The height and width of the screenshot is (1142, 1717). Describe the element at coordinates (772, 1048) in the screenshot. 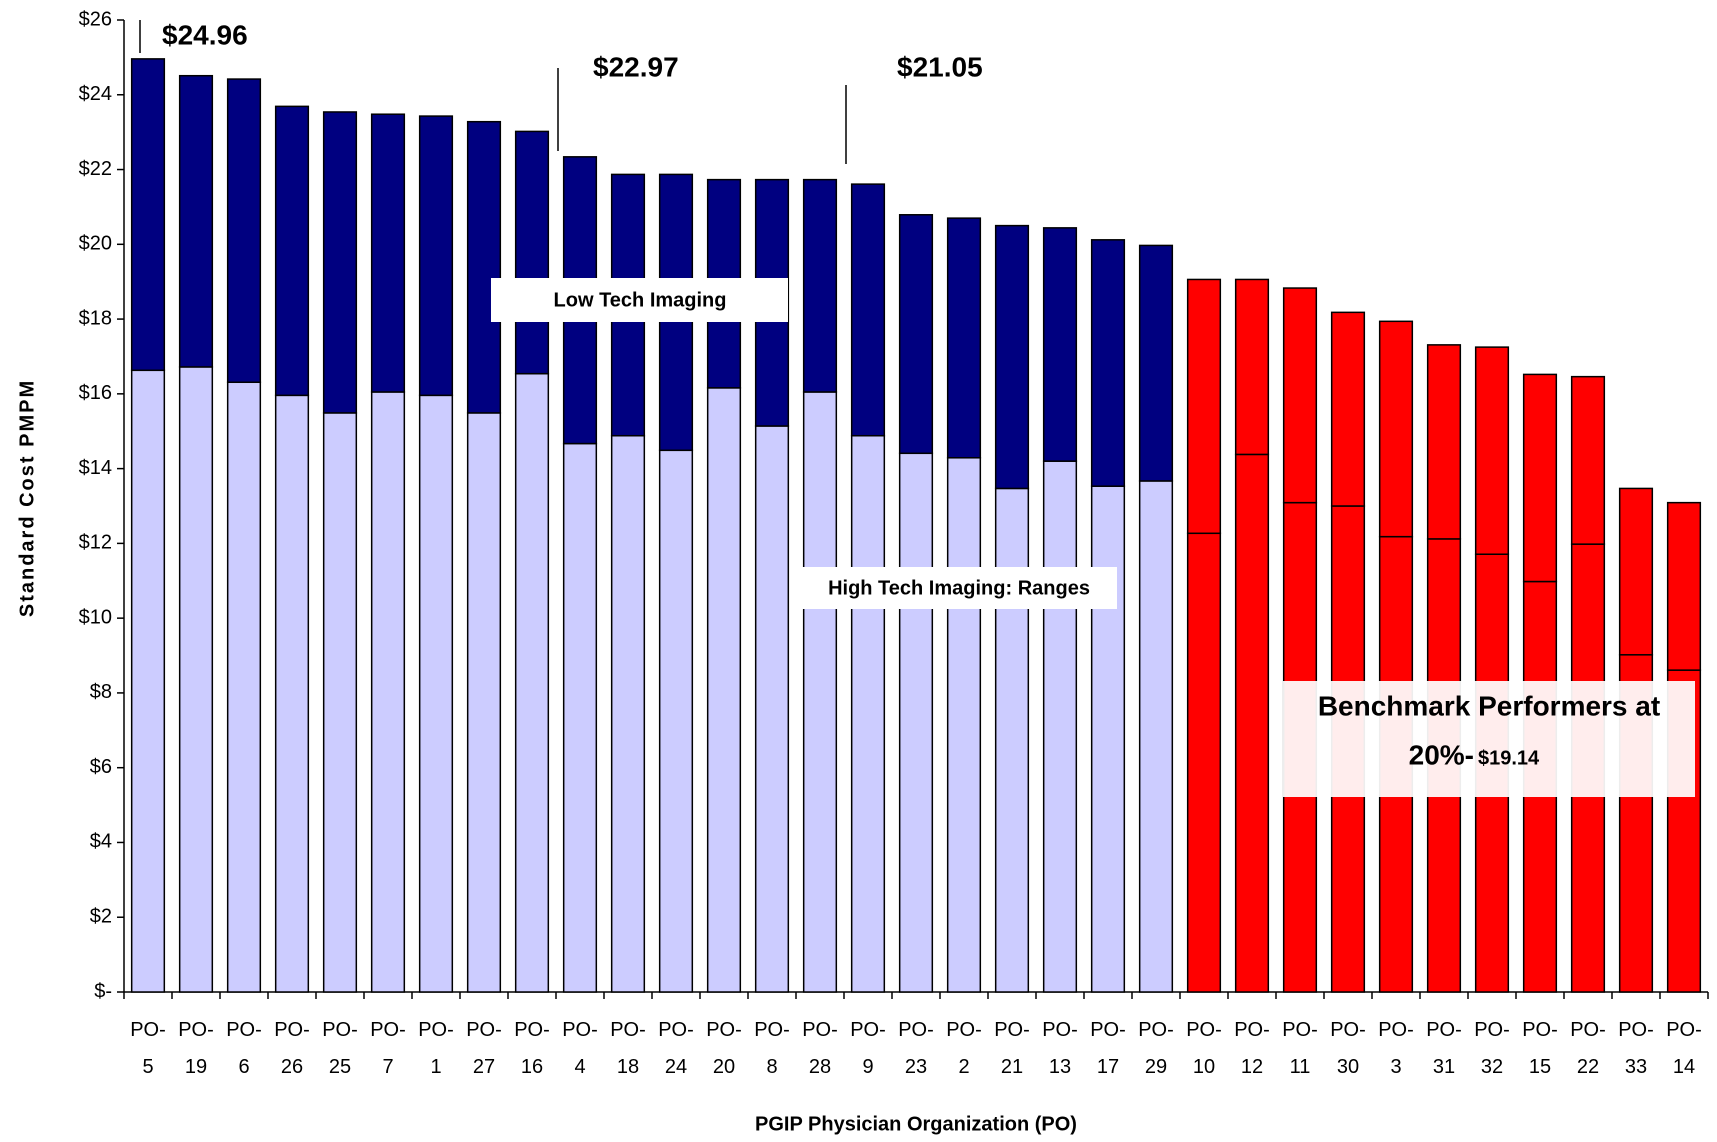

I see `x-tick-label: PO- 8` at that location.